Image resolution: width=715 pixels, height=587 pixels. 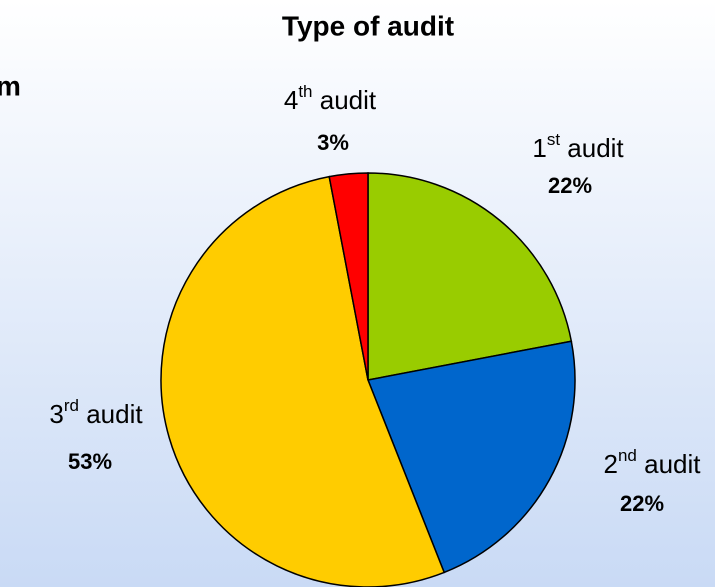 I want to click on slice-label: 1st audit, so click(x=578, y=146).